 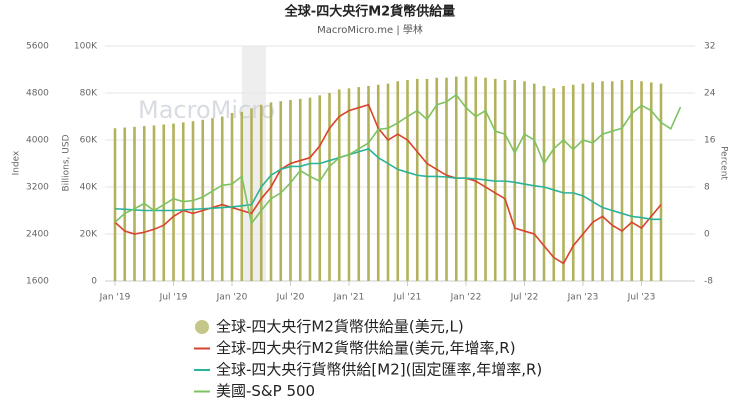 I want to click on y2-tick-label: 0, so click(x=707, y=235).